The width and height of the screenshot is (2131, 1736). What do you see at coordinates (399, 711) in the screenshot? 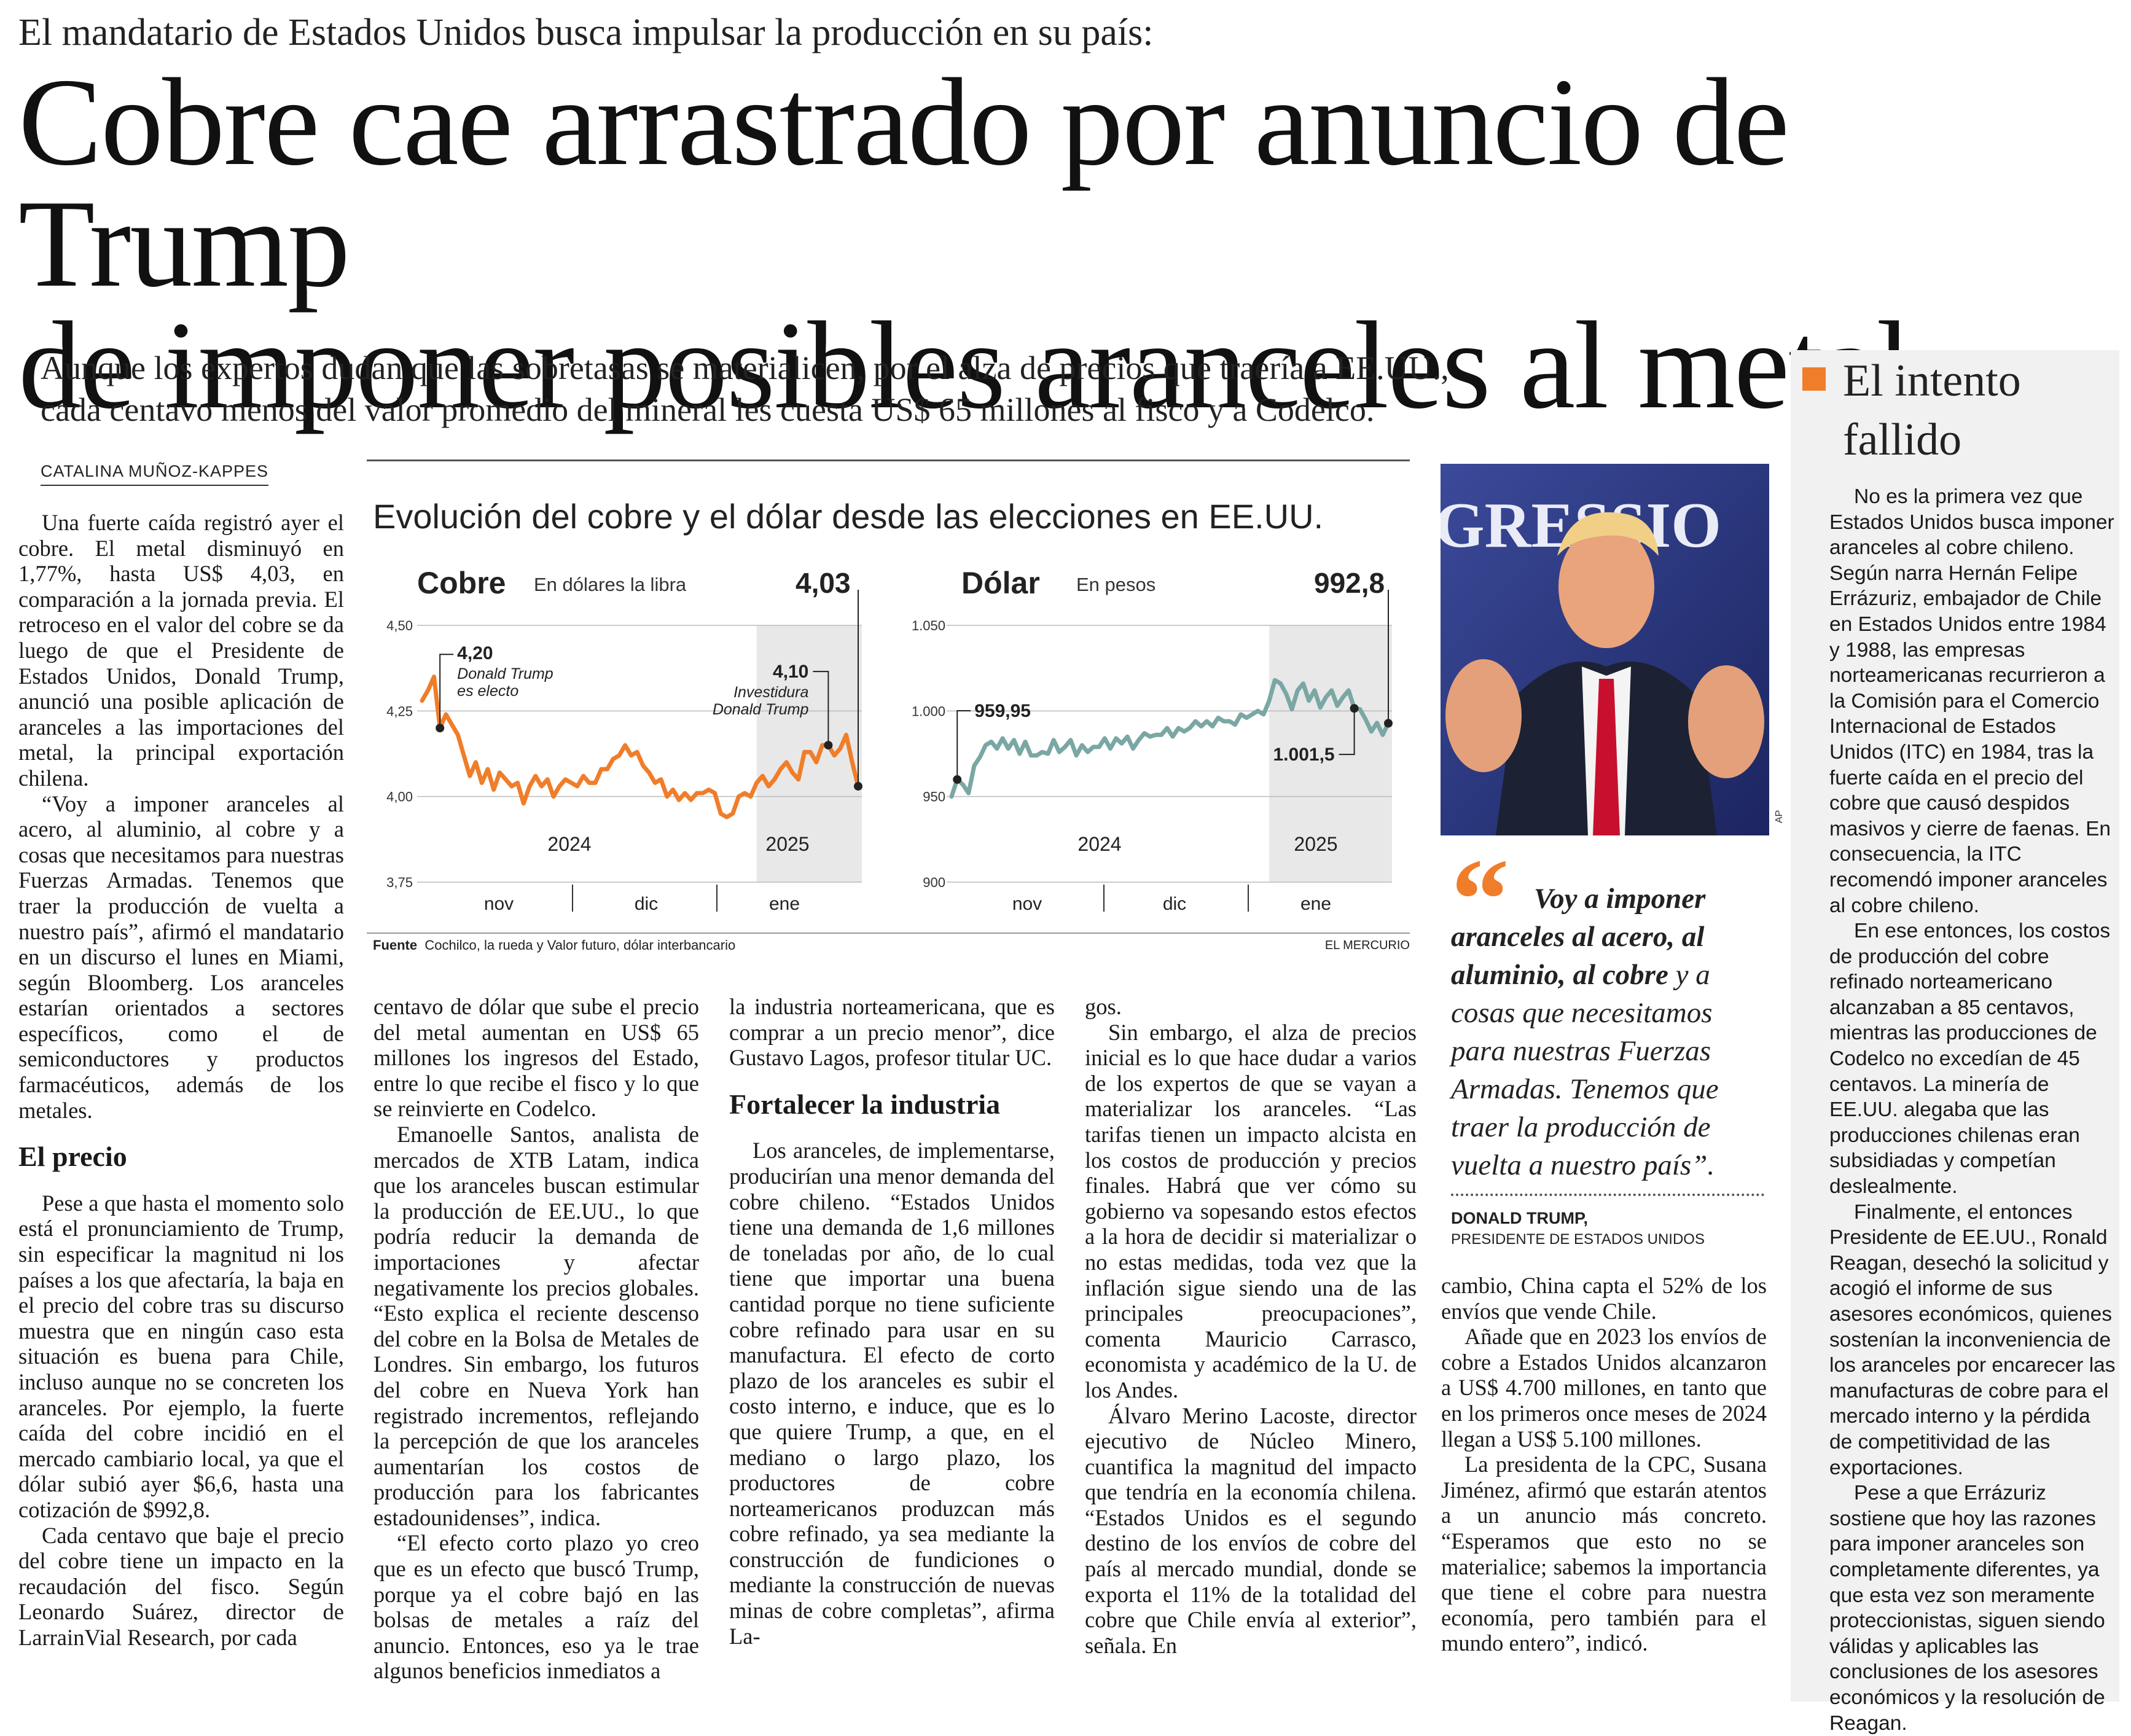
I see `y-tick-label: 4,25` at bounding box center [399, 711].